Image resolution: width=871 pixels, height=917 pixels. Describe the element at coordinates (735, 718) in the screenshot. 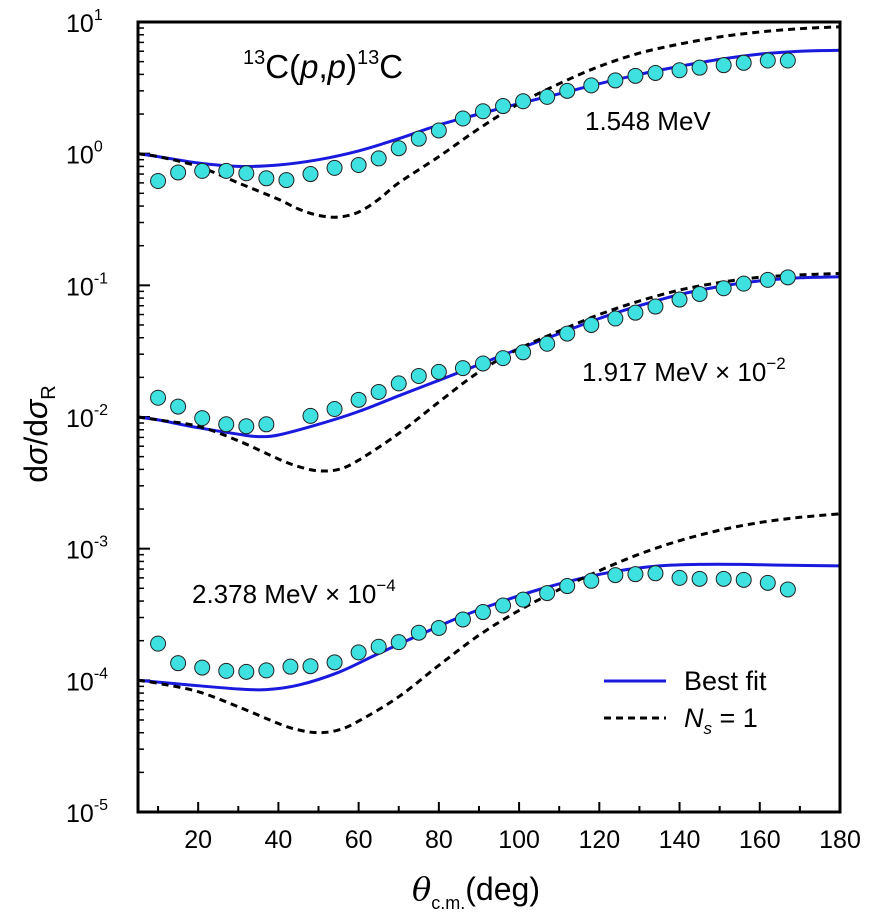

I see `legend-ns-value: = 1` at that location.